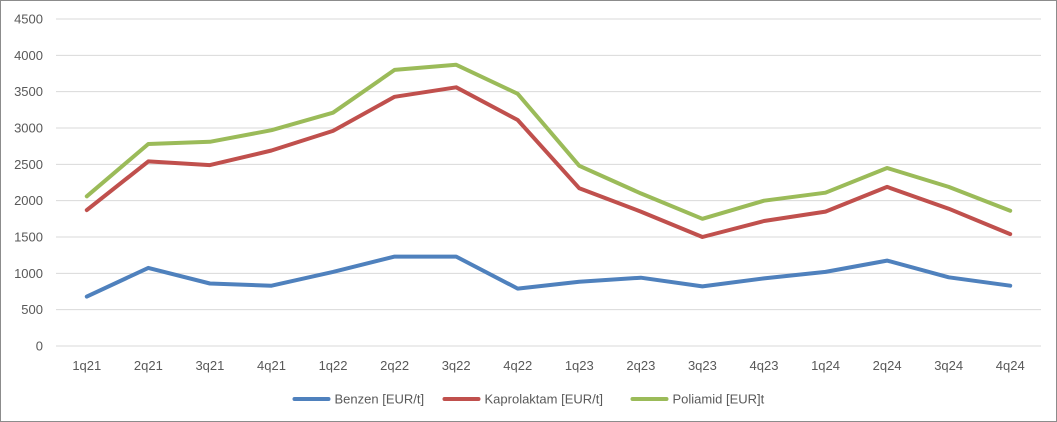 This screenshot has height=422, width=1057. Describe the element at coordinates (380, 399) in the screenshot. I see `legend-label: Benzen [EUR/t]` at that location.